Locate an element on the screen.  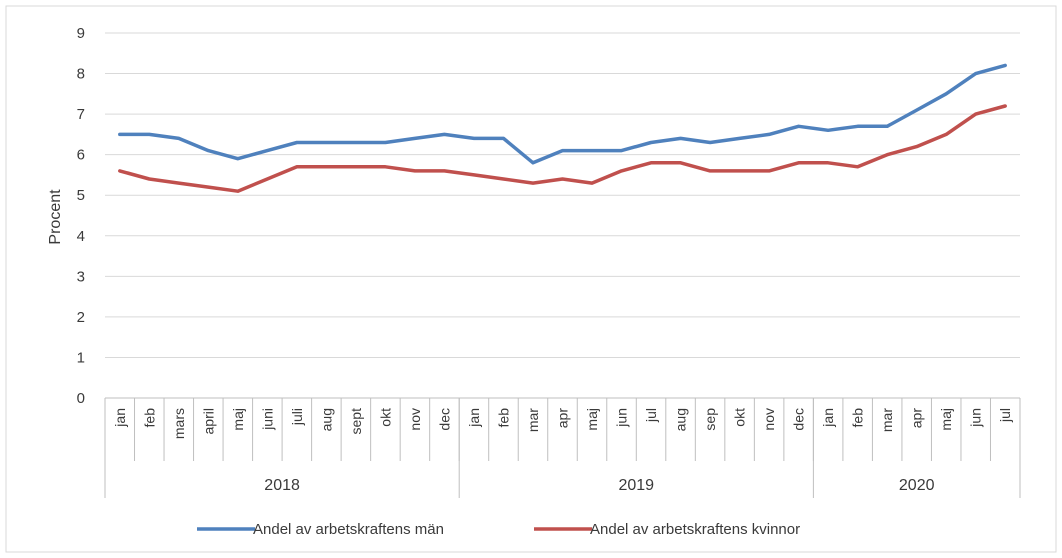
y-tick-label: 0 is located at coordinates (81, 398).